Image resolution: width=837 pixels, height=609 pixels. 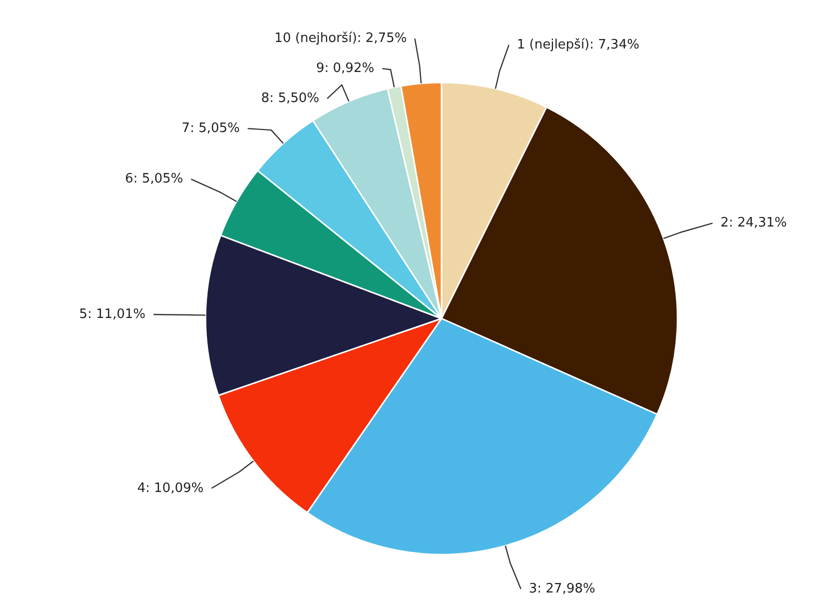 I want to click on slice-label: 6: 5,05%, so click(x=154, y=179).